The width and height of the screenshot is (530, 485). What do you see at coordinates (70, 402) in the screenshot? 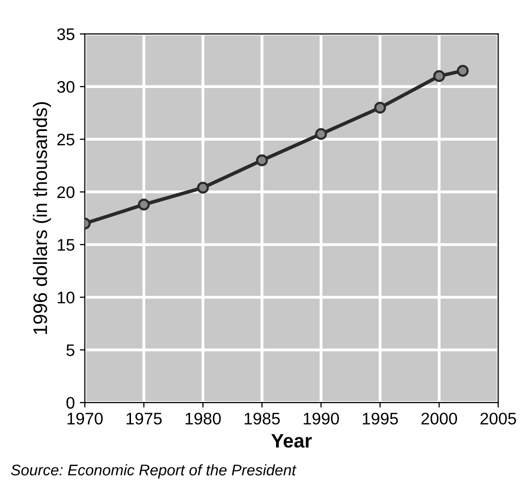
I see `y-tick-label: 0` at bounding box center [70, 402].